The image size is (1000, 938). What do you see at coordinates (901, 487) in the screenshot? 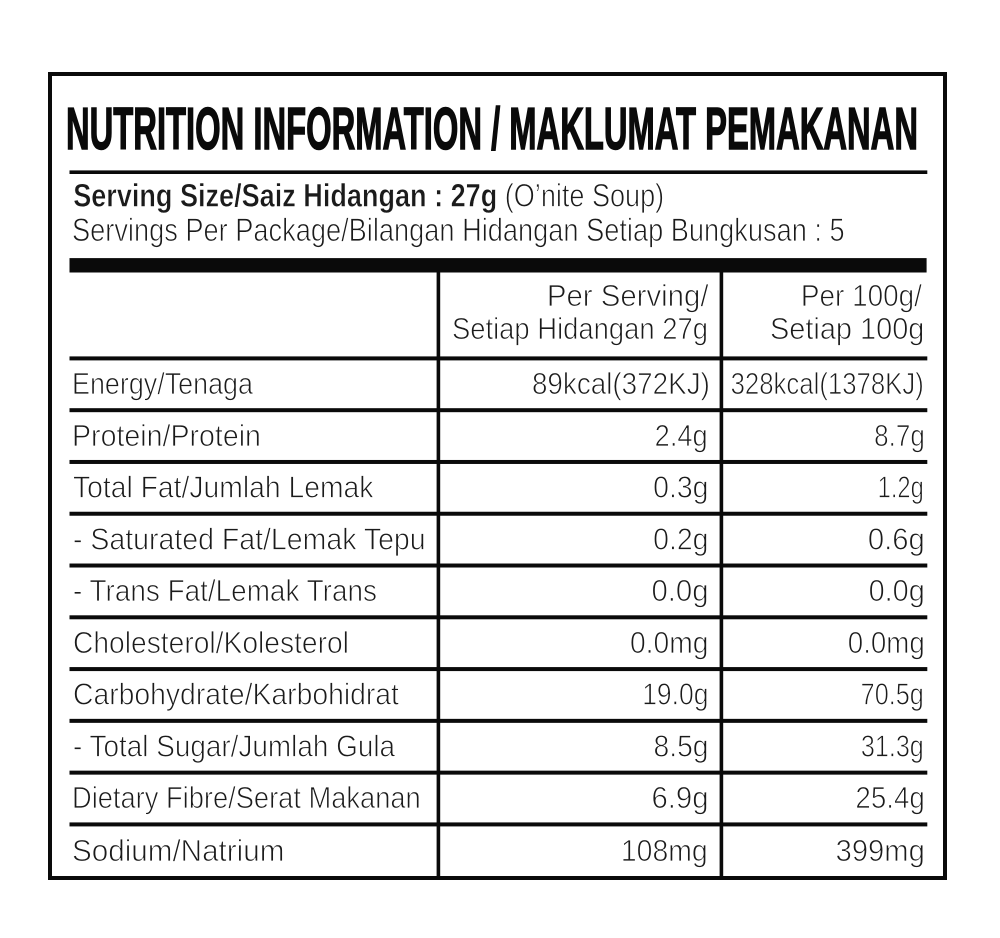
I see `svg-text: 1.2g` at bounding box center [901, 487].